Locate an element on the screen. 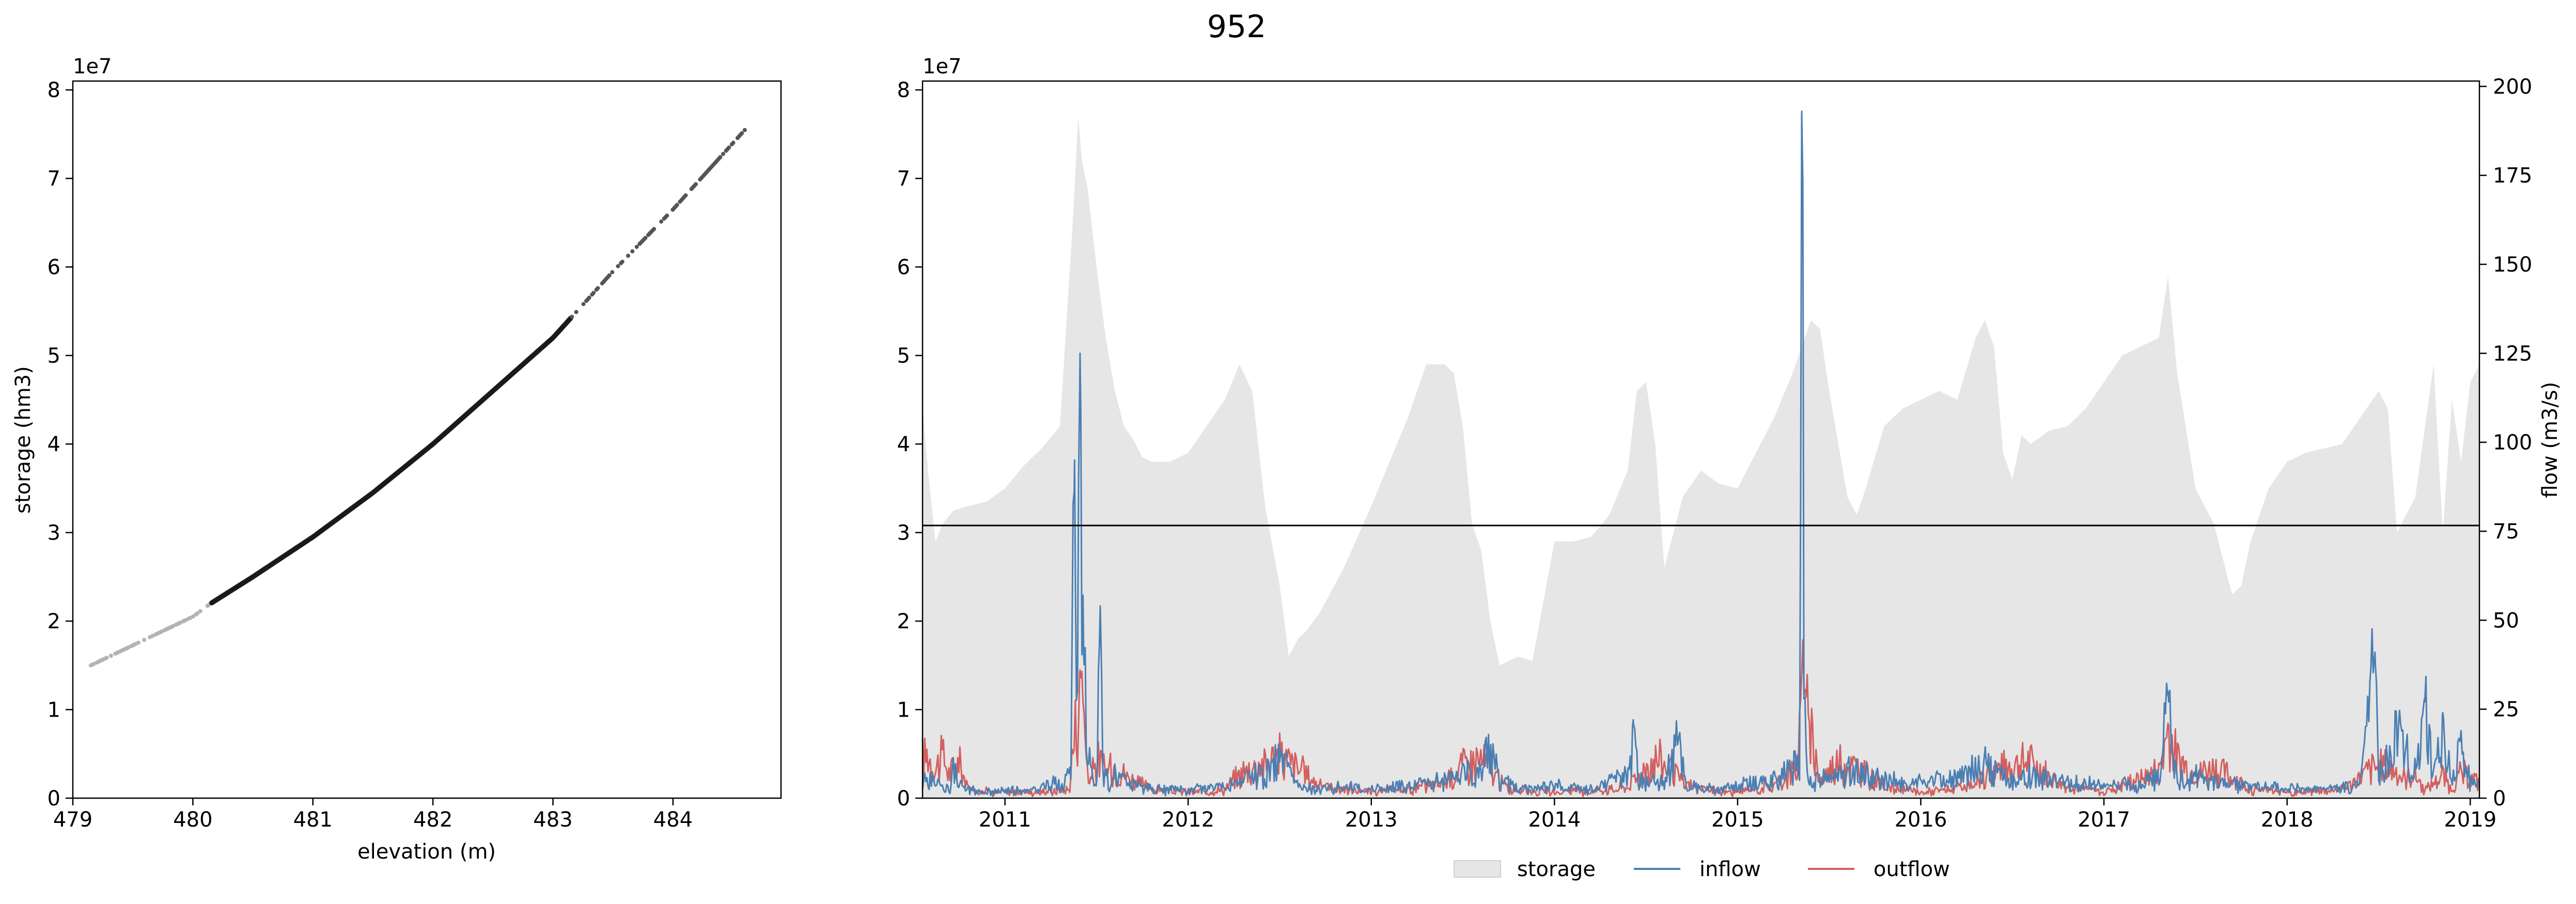  right-y-tick-label: 125 is located at coordinates (2513, 354).